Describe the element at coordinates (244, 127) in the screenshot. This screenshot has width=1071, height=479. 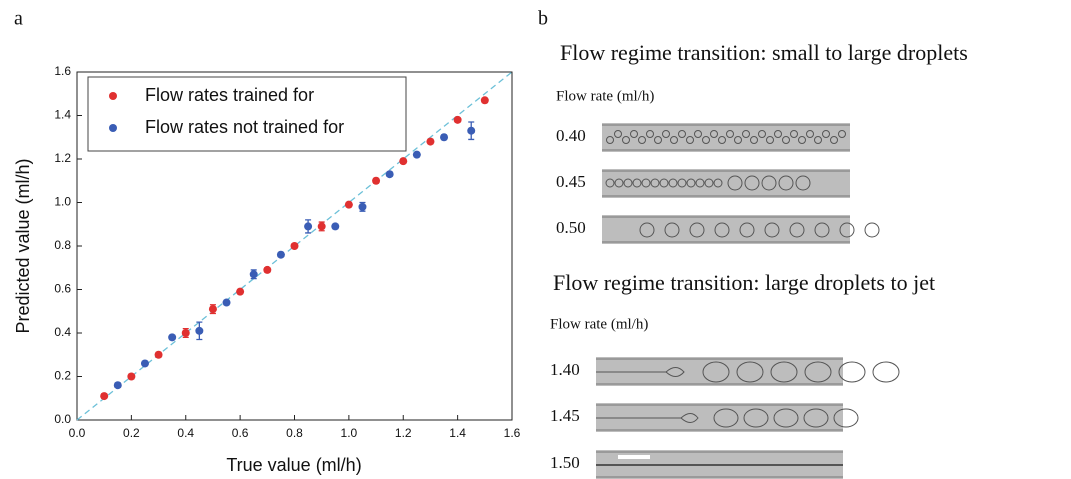
I see `legend-label: Flow rates not trained for` at that location.